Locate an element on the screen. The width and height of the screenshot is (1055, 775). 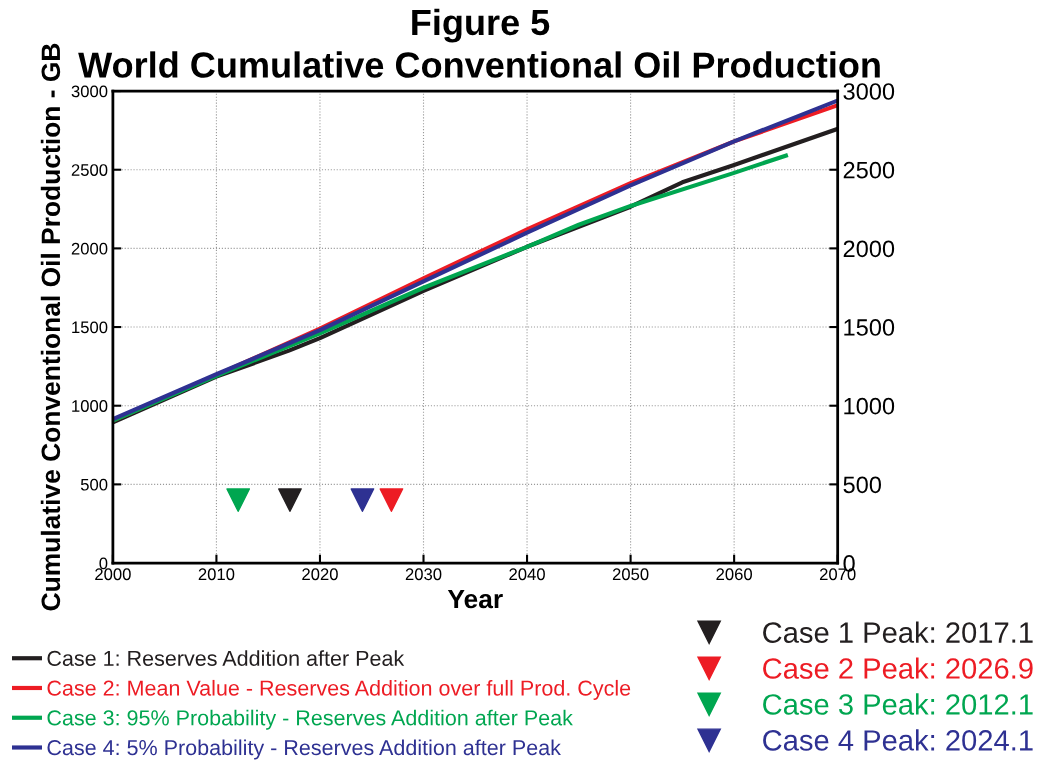
legend-label: Case 4 Peak: 2024.1 is located at coordinates (898, 740).